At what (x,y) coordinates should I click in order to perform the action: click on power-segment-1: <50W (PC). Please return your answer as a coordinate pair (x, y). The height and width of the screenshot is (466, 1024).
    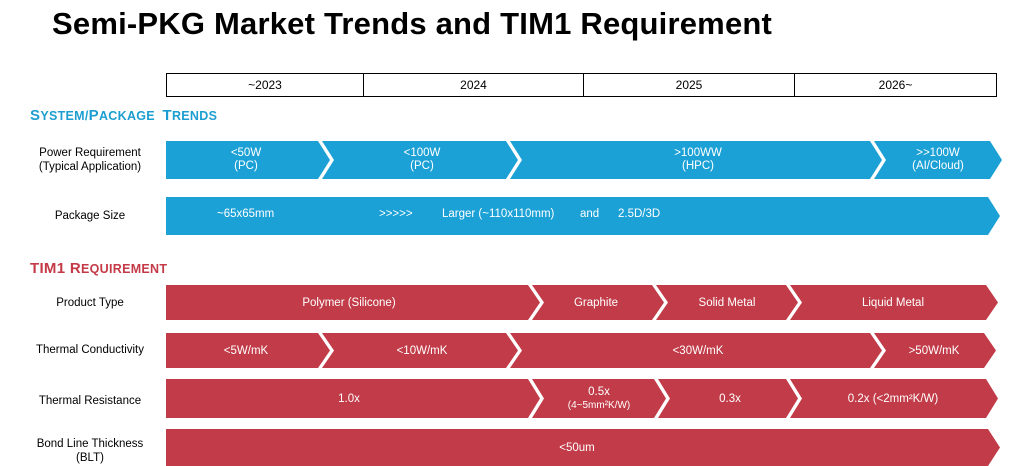
    Looking at the image, I should click on (246, 159).